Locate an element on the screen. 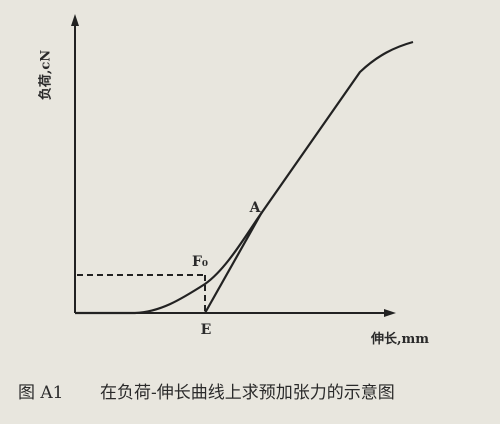 Image resolution: width=500 pixels, height=424 pixels. y-axis-label: 负荷,cN is located at coordinates (46, 75).